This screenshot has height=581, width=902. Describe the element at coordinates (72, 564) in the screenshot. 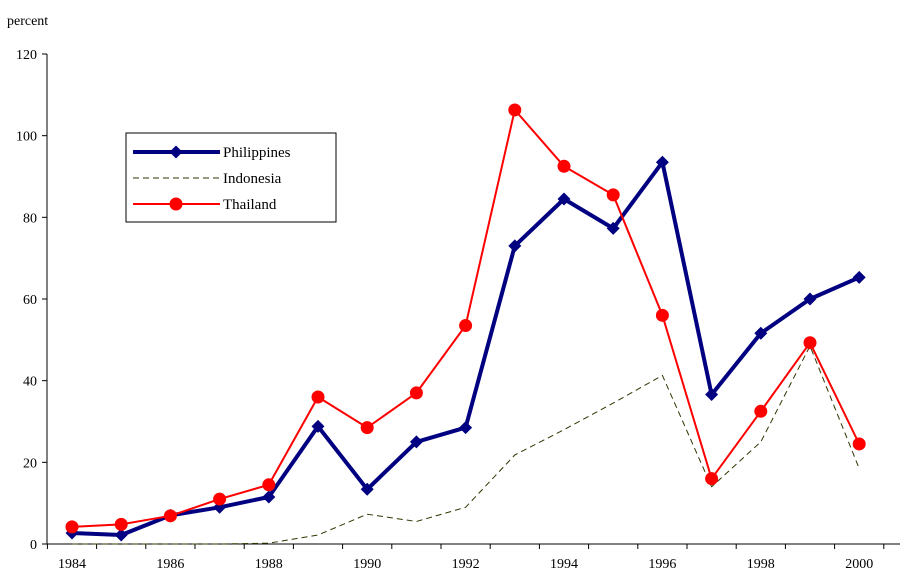

I see `x-tick-label: 1984` at that location.